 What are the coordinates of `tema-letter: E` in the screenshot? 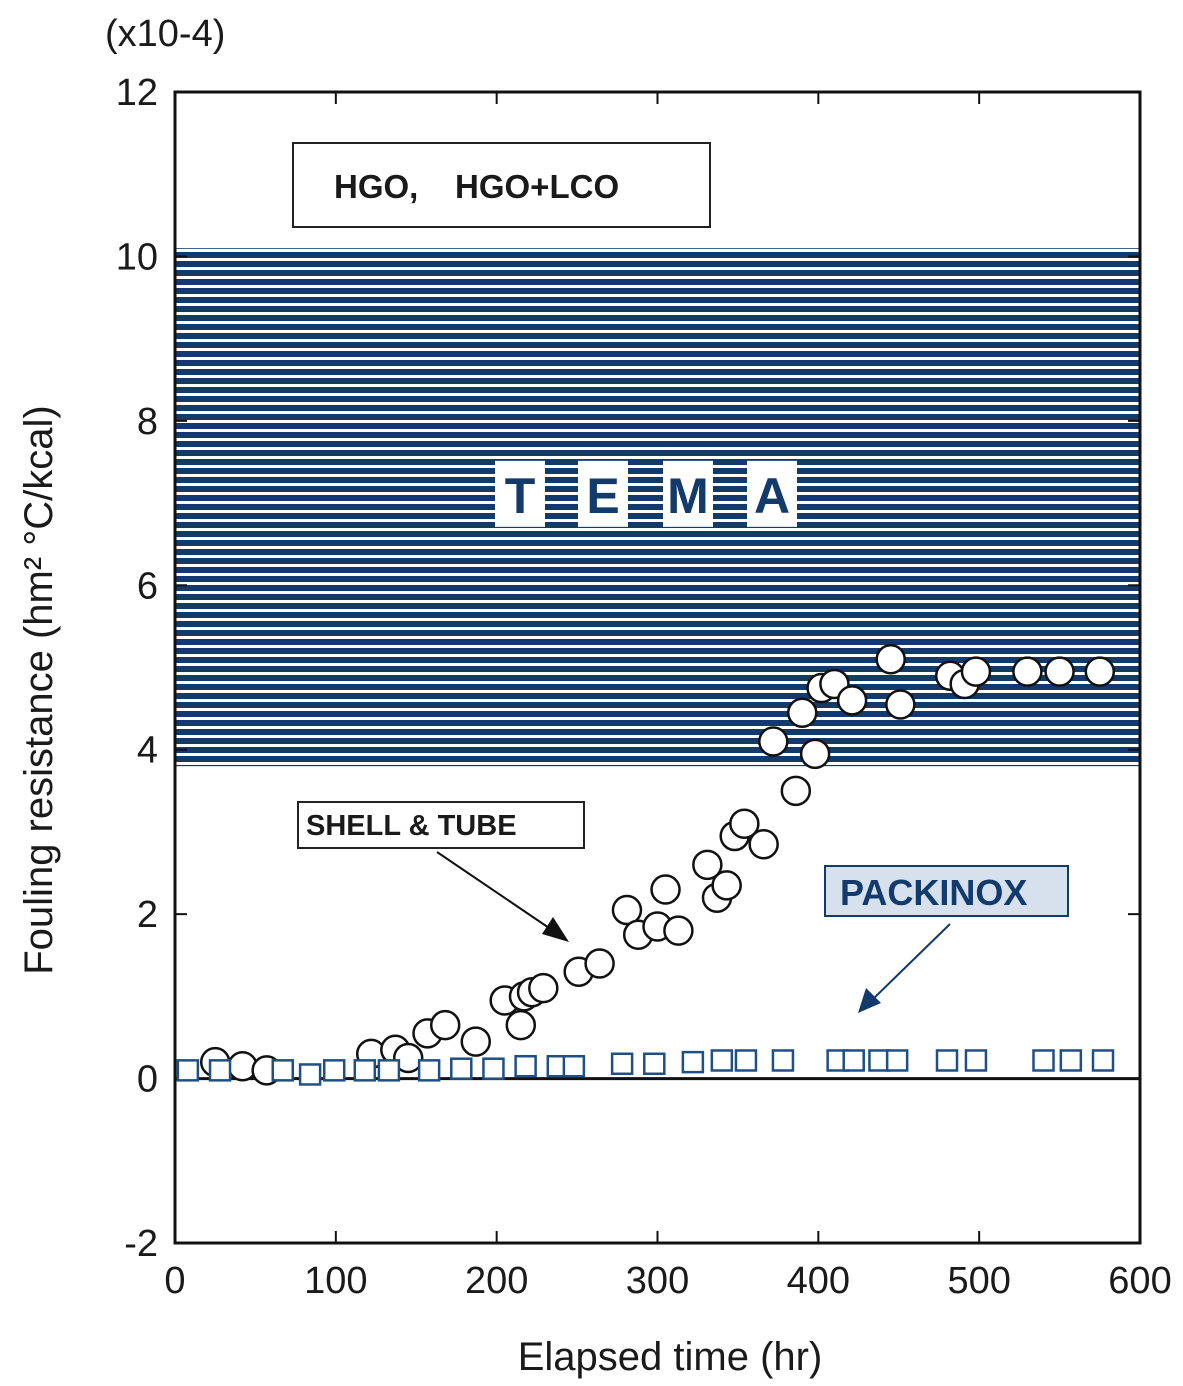 It's located at (602, 496).